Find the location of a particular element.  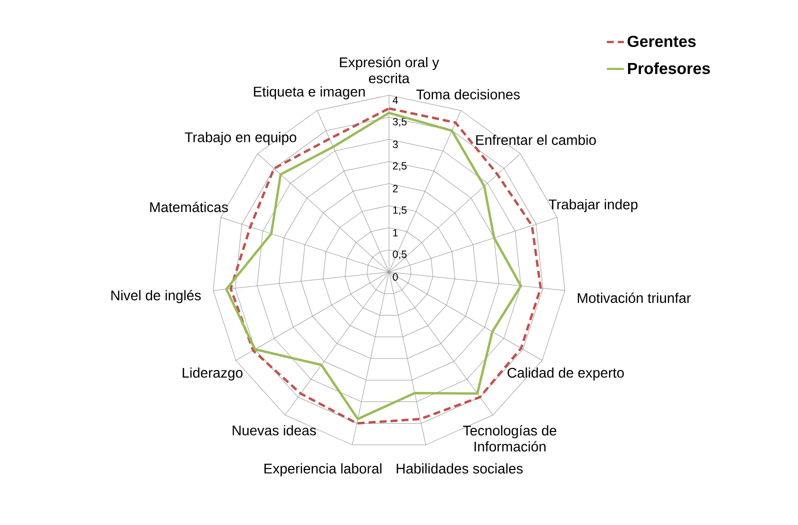

legend-label: Profesores is located at coordinates (669, 68).